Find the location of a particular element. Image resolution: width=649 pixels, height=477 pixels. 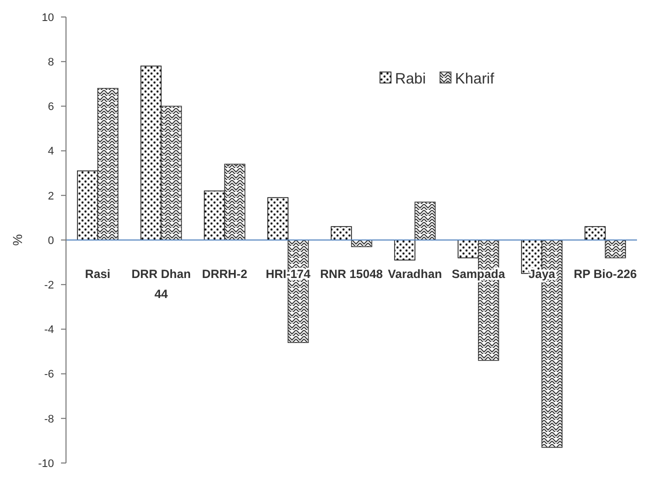

y-tick-label: 6 is located at coordinates (51, 107).